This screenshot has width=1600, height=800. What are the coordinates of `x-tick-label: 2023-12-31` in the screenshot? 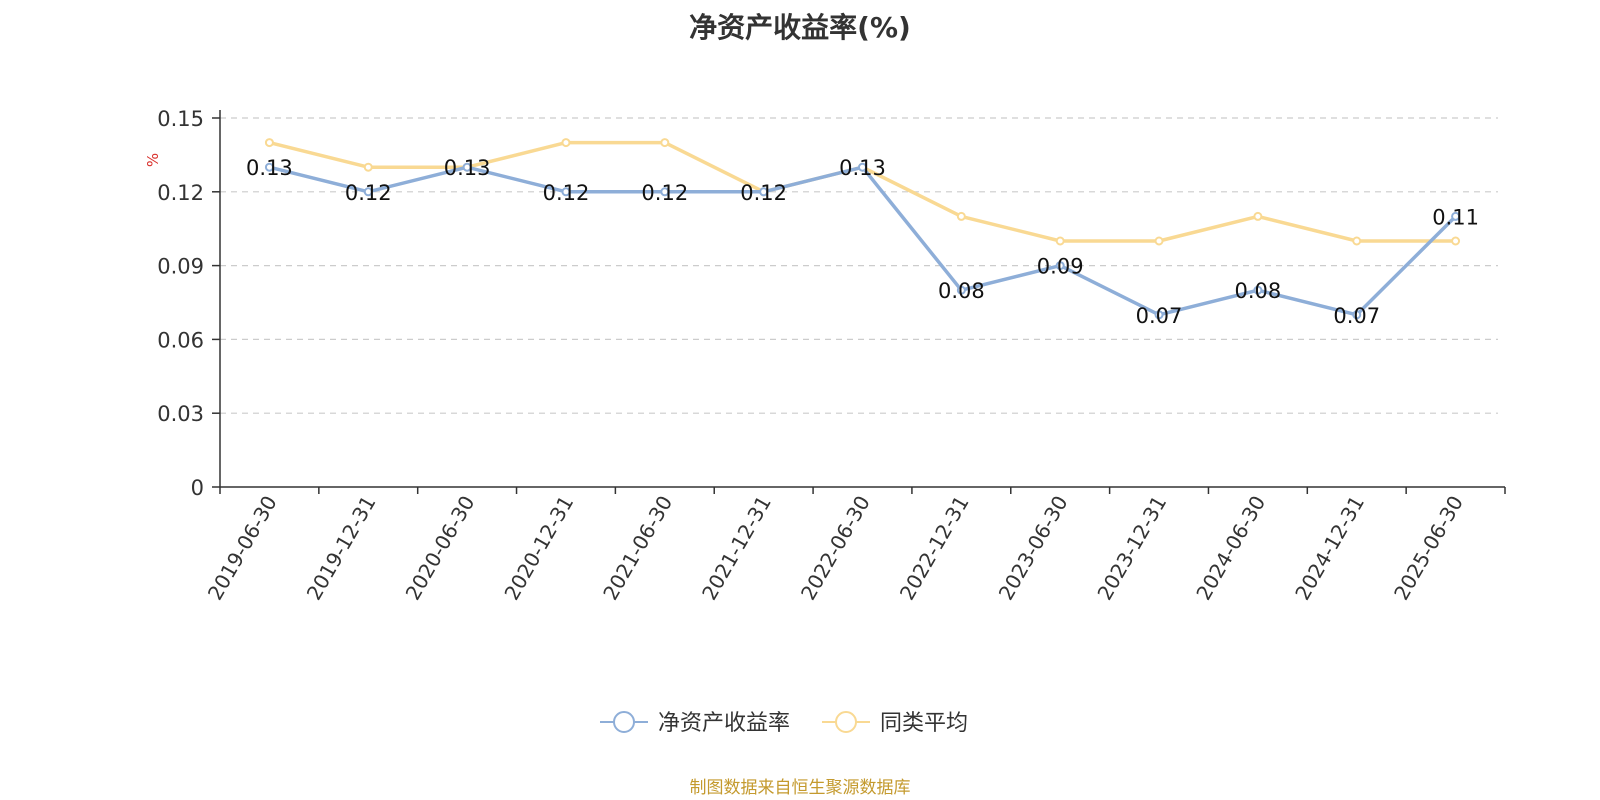 It's located at (1131, 548).